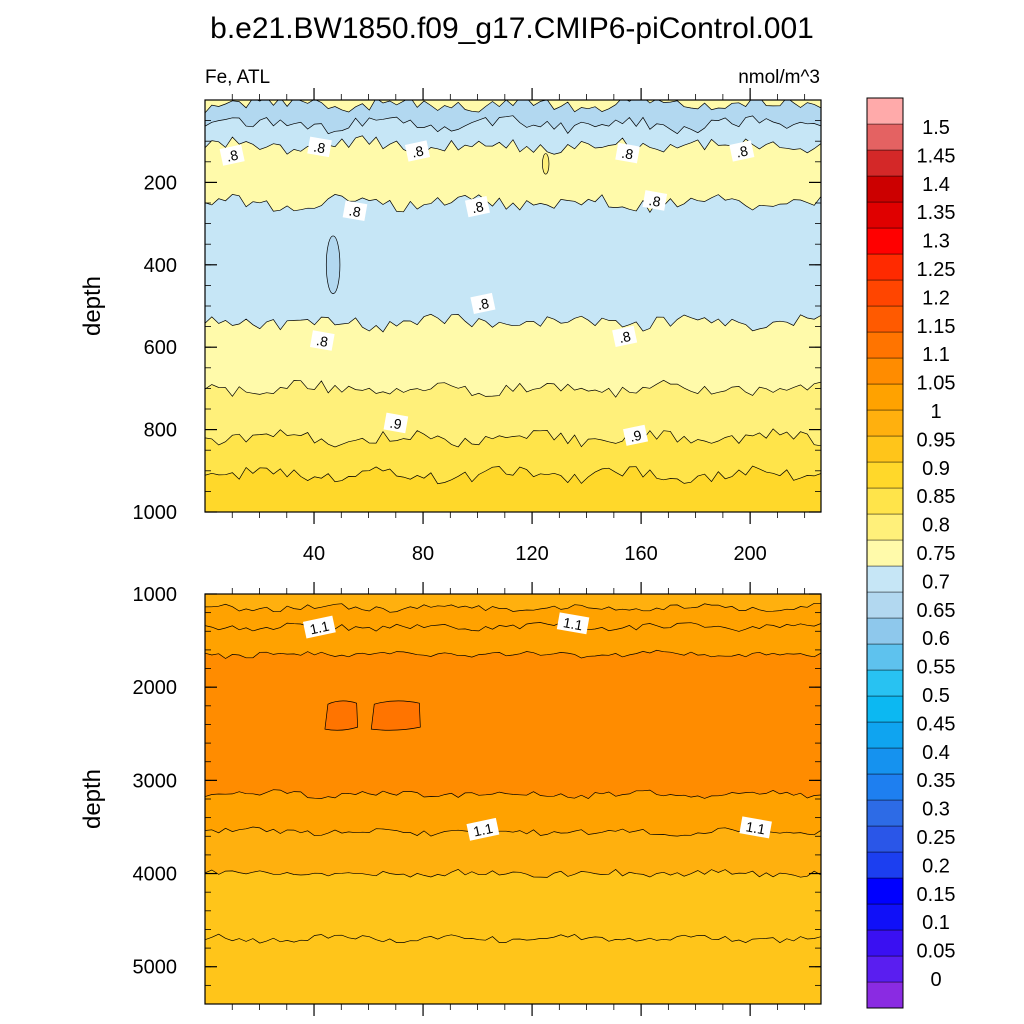 The image size is (1024, 1024). What do you see at coordinates (160, 266) in the screenshot?
I see `y-tick-label: 400` at bounding box center [160, 266].